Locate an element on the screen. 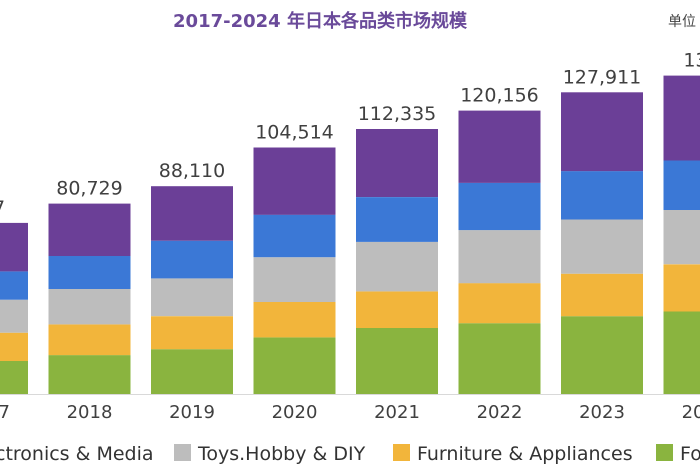  bar-segment-2021-s1 is located at coordinates (397, 309).